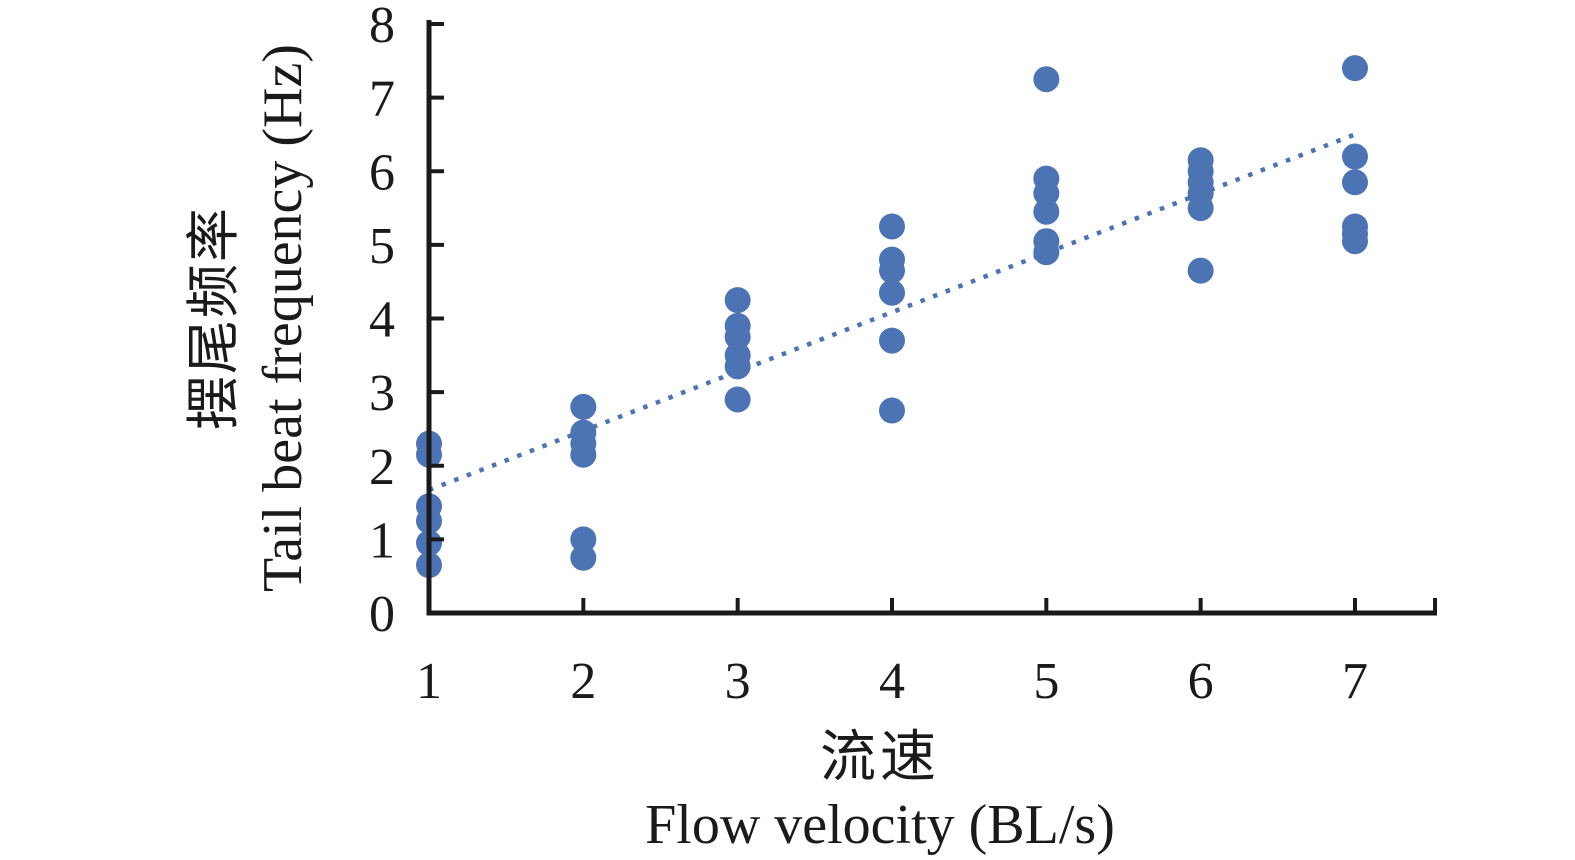 The height and width of the screenshot is (860, 1575). I want to click on y-axis-title: 摆尾频率 Tail beat frequency (Hz), so click(250, 336).